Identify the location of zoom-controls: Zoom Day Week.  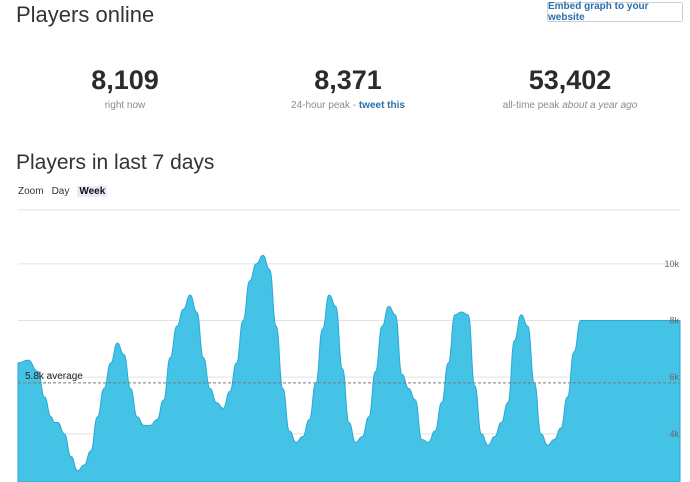
(63, 191).